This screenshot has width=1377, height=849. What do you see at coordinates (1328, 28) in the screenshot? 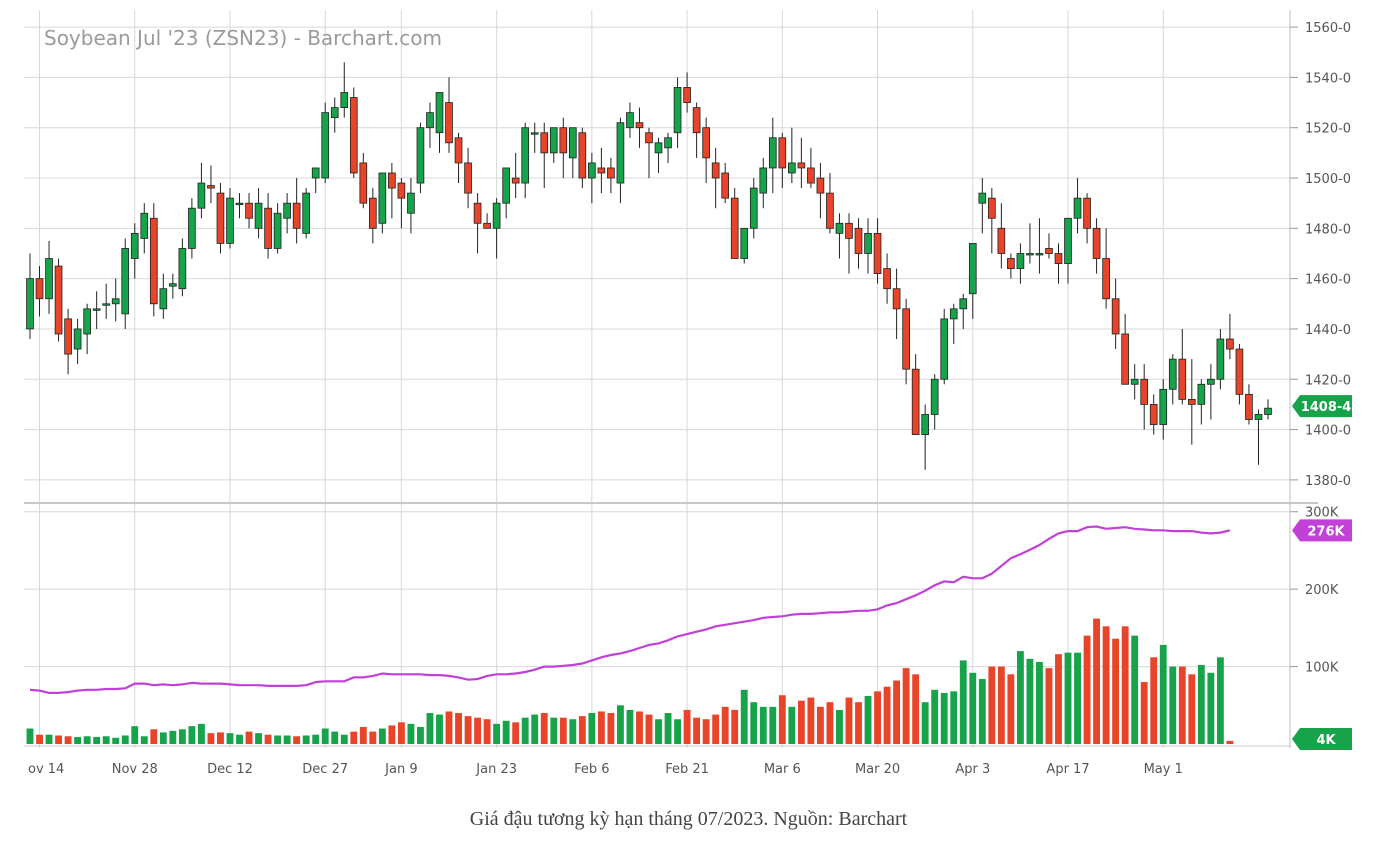
I see `price-tick-label: 1560-0` at bounding box center [1328, 28].